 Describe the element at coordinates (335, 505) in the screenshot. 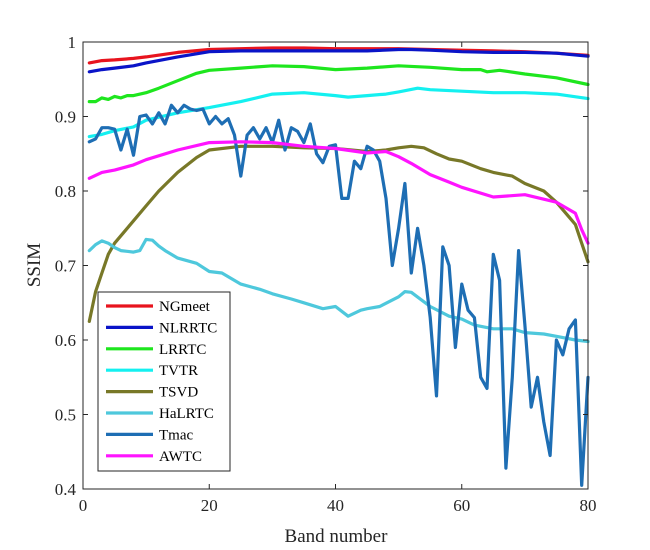

I see `x-tick-label: 40` at that location.